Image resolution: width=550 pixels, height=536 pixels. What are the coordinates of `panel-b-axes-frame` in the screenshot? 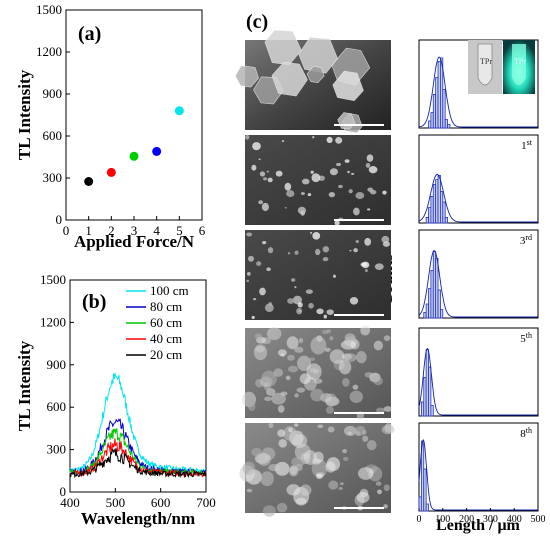 It's located at (138, 386).